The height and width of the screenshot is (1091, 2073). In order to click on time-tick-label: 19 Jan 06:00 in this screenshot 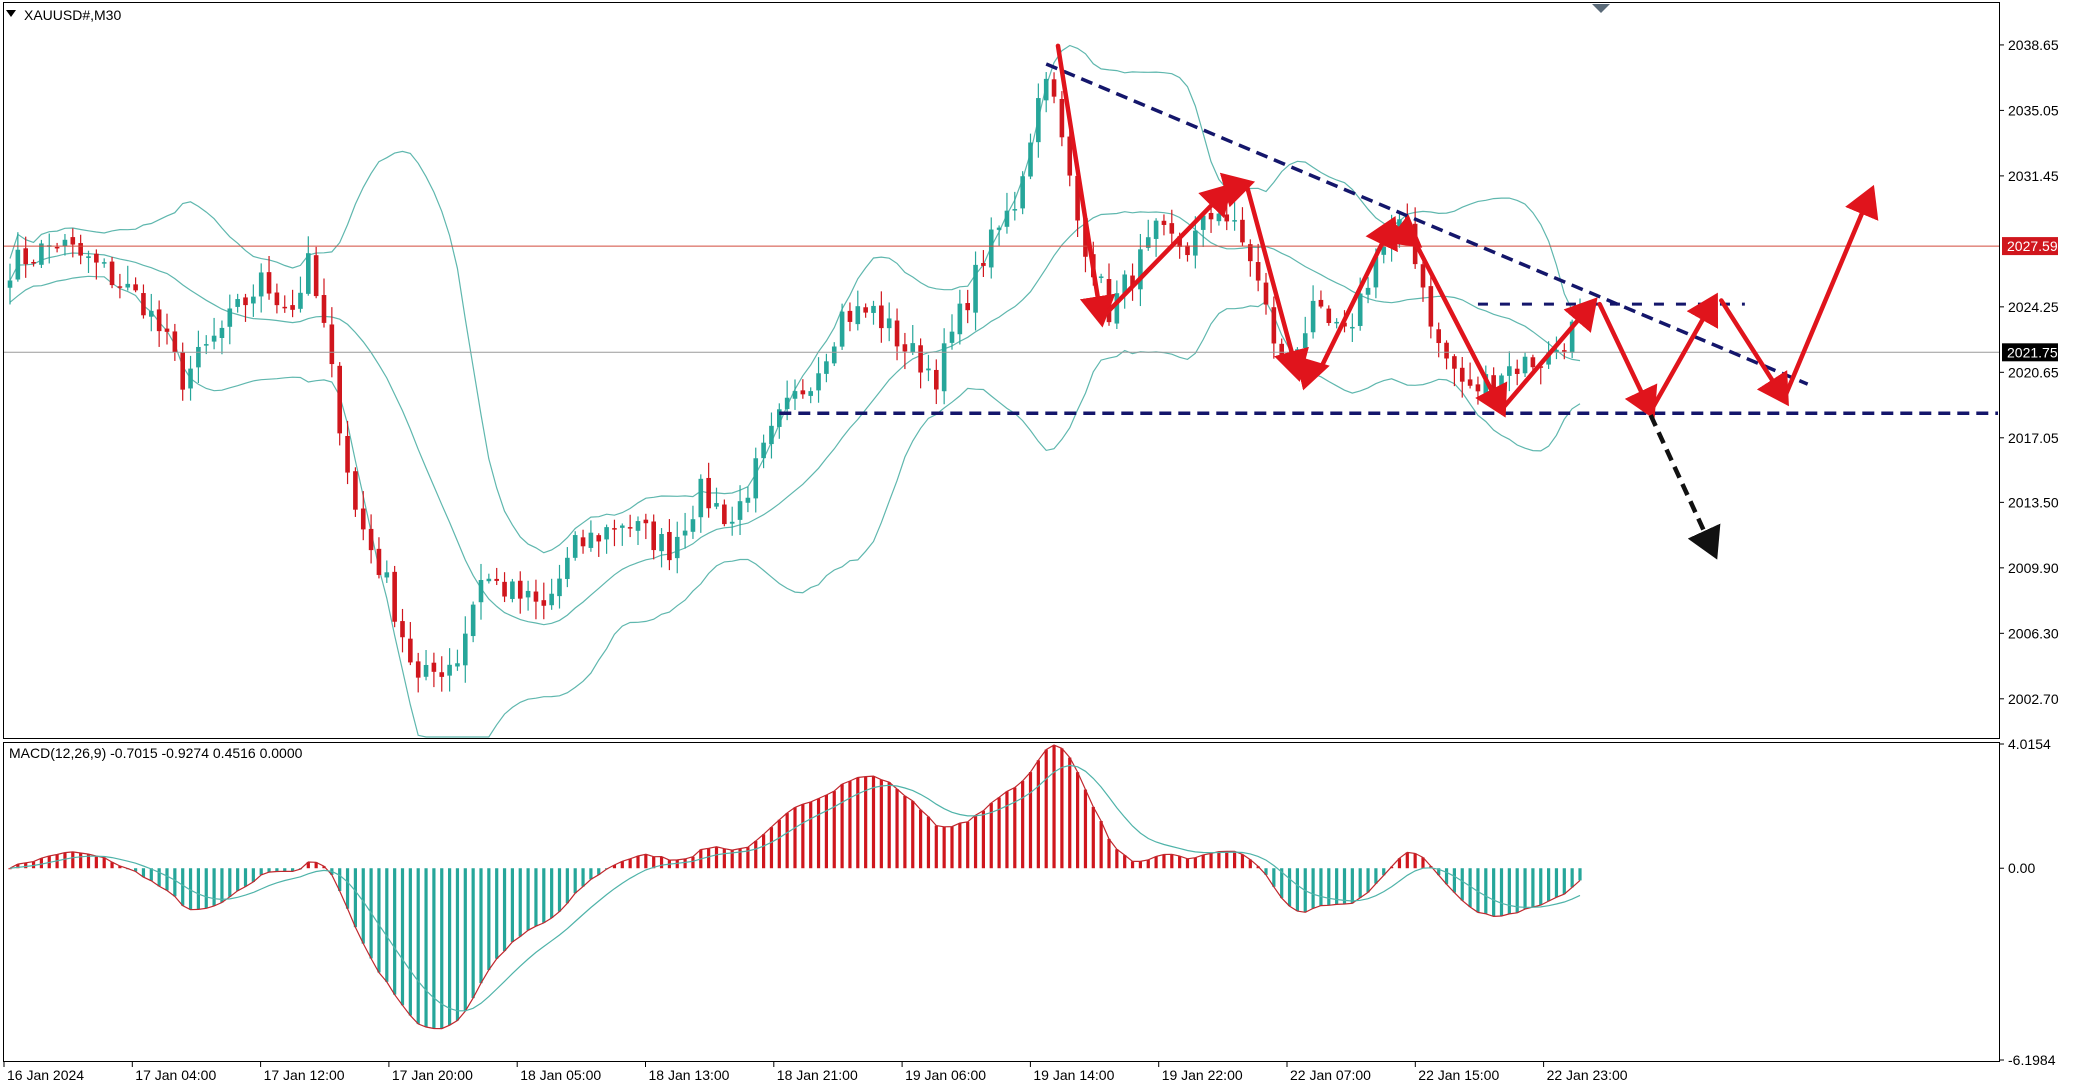, I will do `click(945, 1075)`.